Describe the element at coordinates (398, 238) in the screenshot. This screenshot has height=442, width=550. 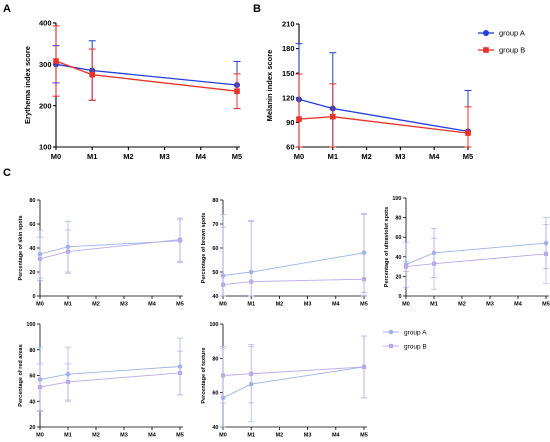
I see `chart-e-y-tick-label-3: 60` at that location.